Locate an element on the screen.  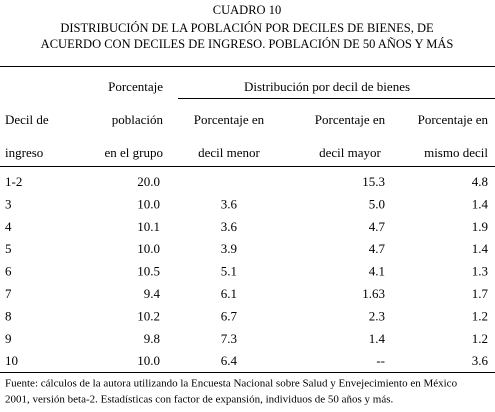
table-cell: 6.7 is located at coordinates (229, 315).